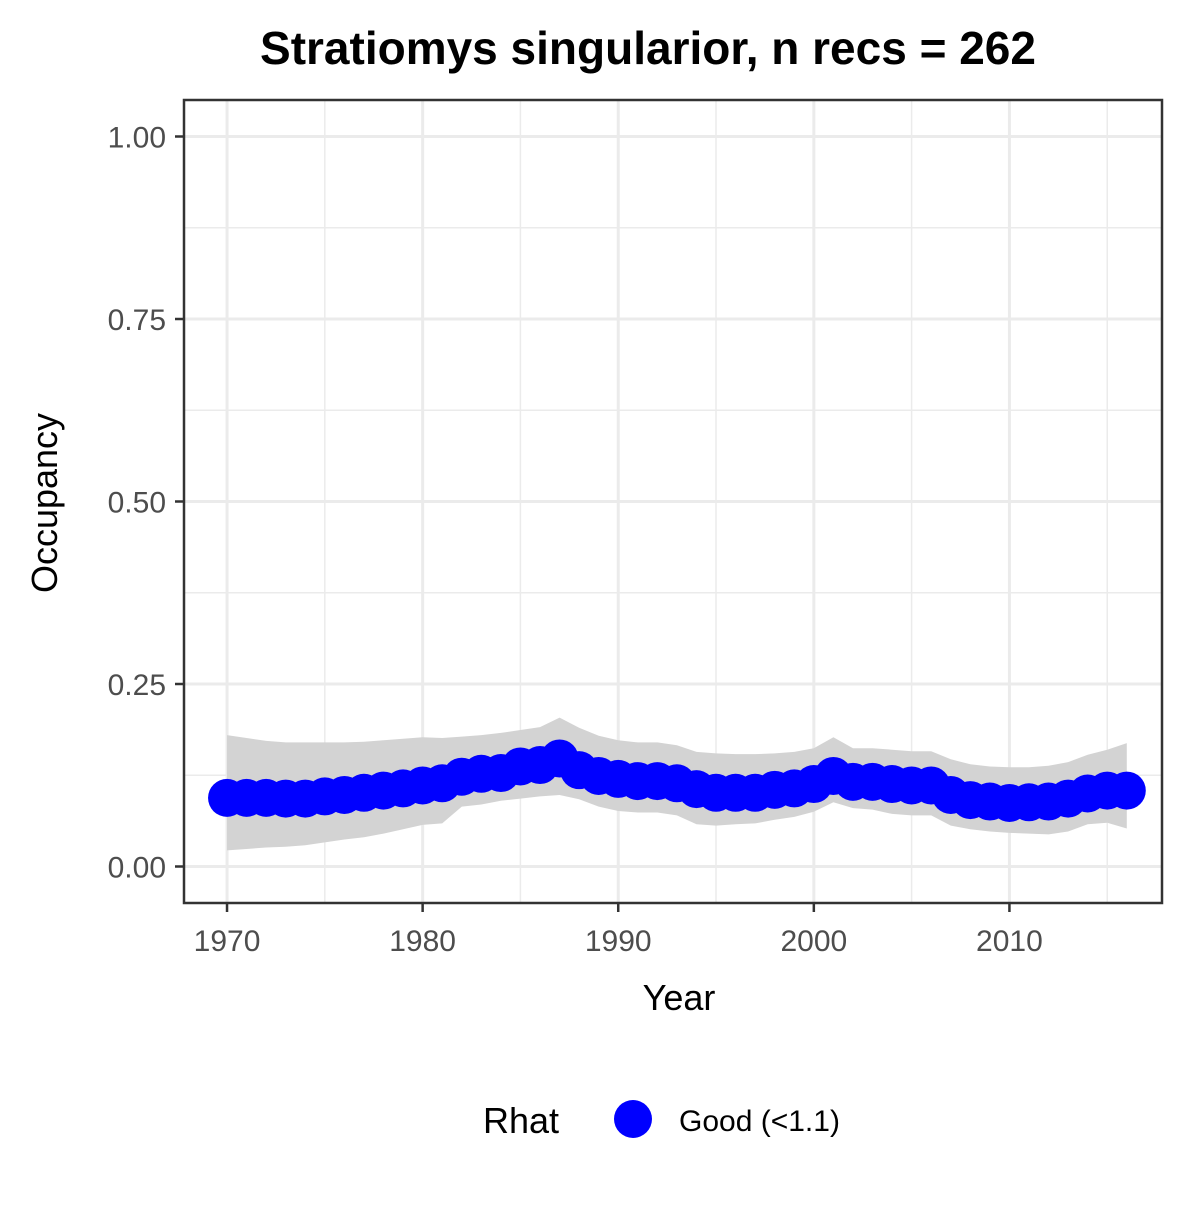 The image size is (1200, 1205). Describe the element at coordinates (227, 941) in the screenshot. I see `x-tick-label: 1970` at that location.